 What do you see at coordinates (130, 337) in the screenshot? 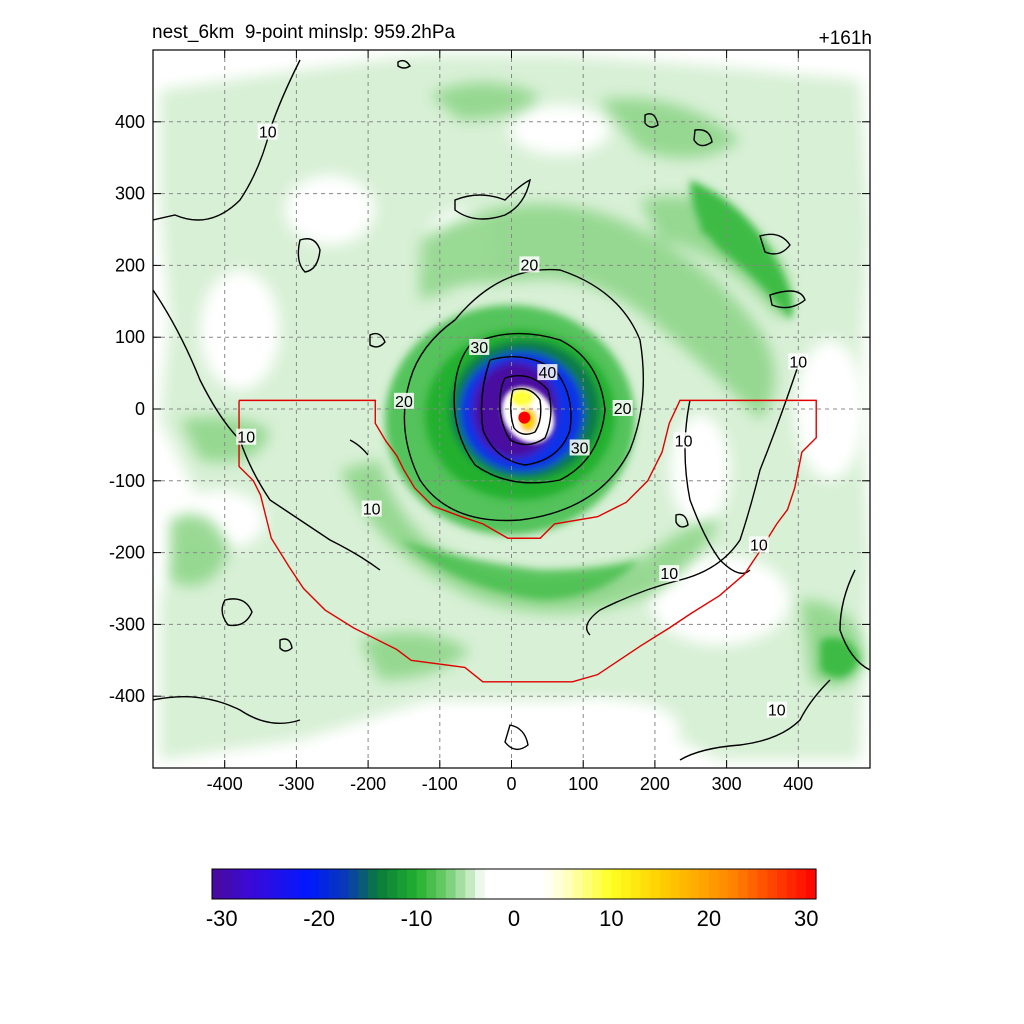
I see `y-tick-label: 100` at bounding box center [130, 337].